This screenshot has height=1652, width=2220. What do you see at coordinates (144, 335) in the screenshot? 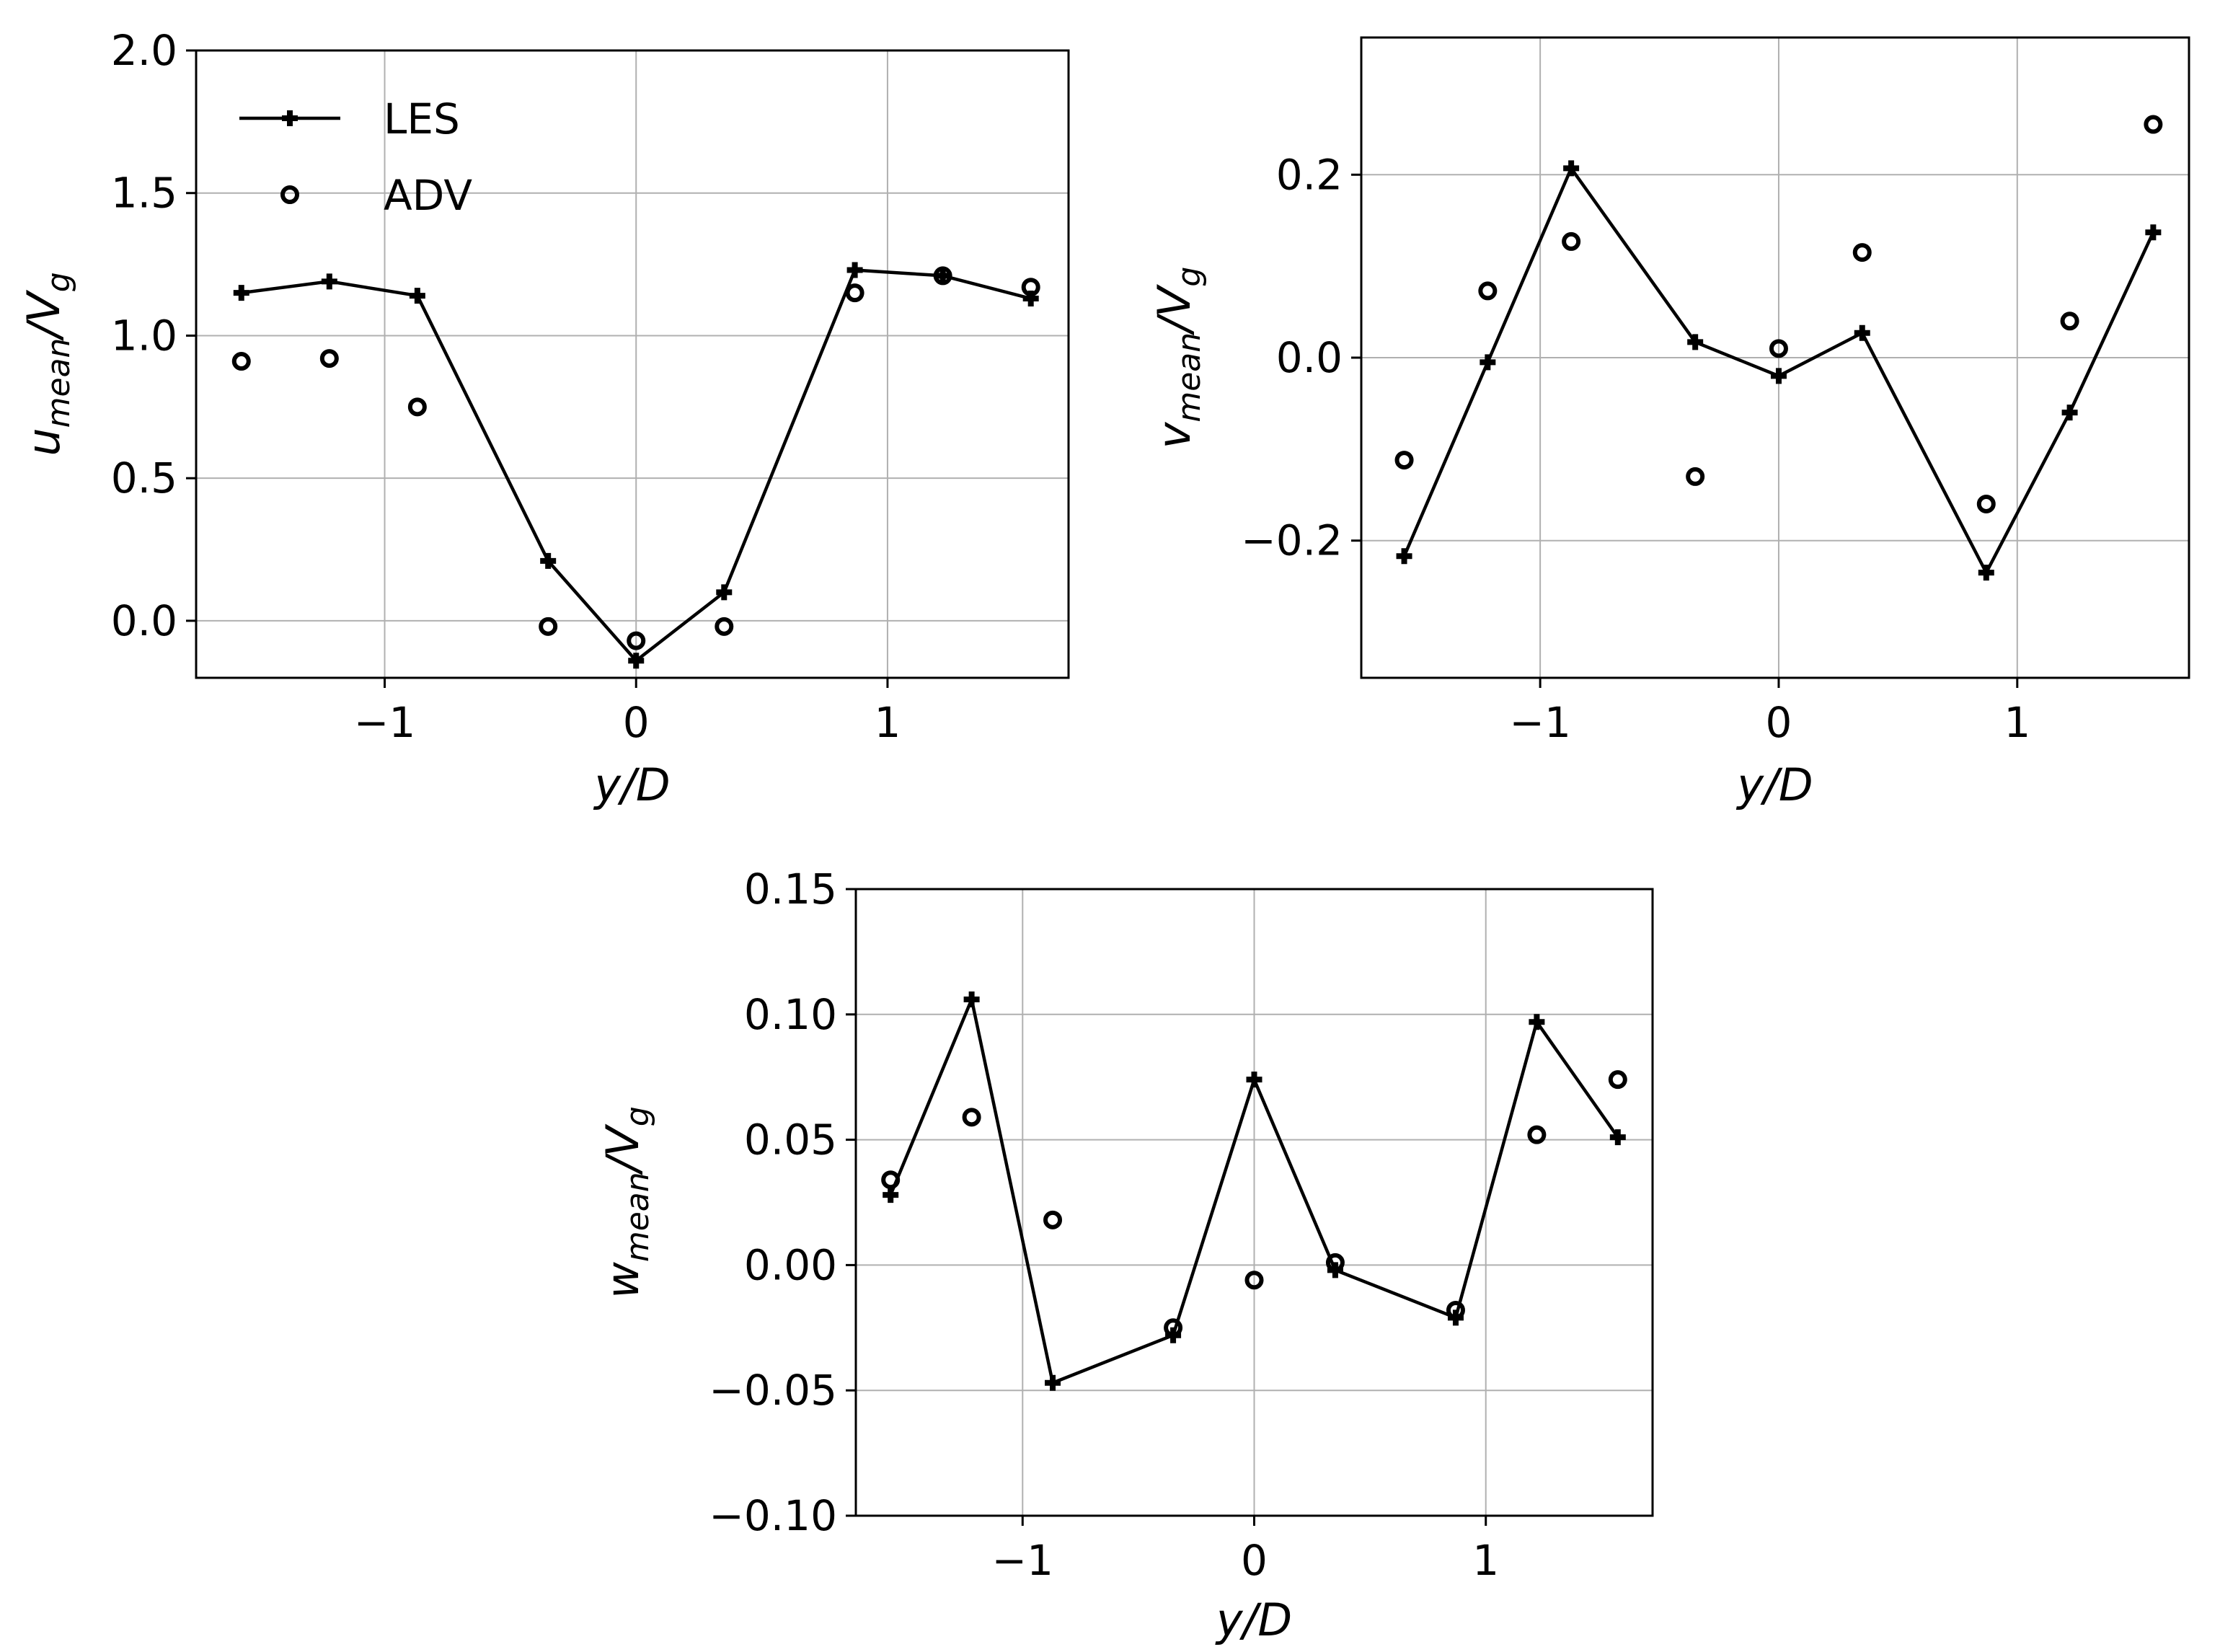
I see `y-tick-label: 1.0` at bounding box center [144, 335].